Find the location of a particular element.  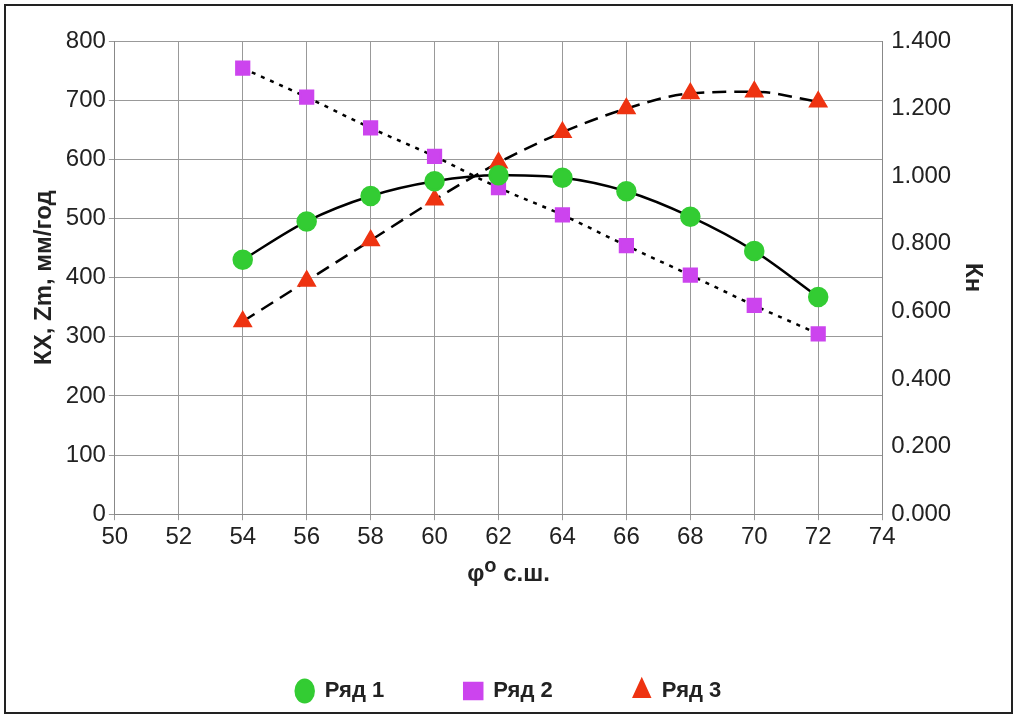

y2-tick-label: 1.200 is located at coordinates (921, 107).